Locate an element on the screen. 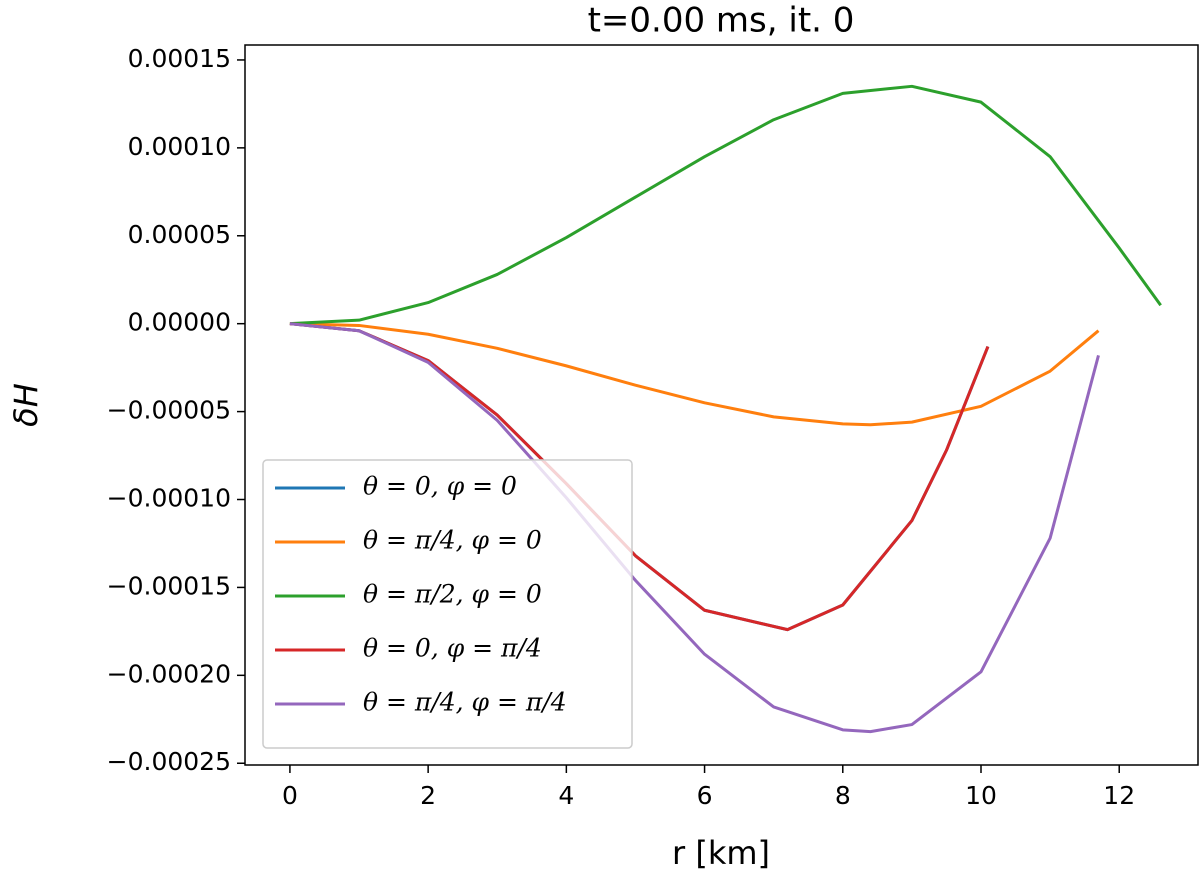  y-tick-label: −0.00010 is located at coordinates (169, 498).